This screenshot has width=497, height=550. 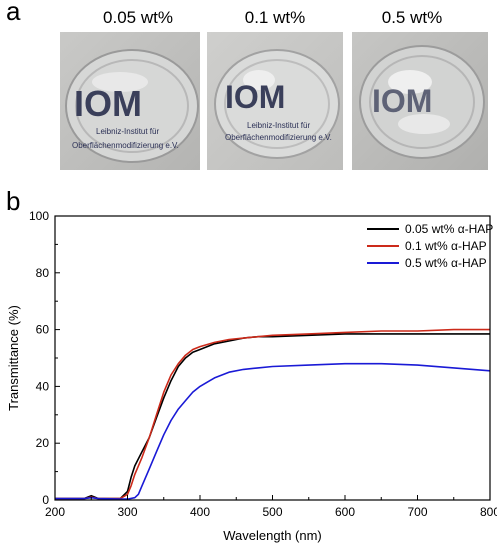 What do you see at coordinates (255, 97) in the screenshot?
I see `logo-text-2: IOM` at bounding box center [255, 97].